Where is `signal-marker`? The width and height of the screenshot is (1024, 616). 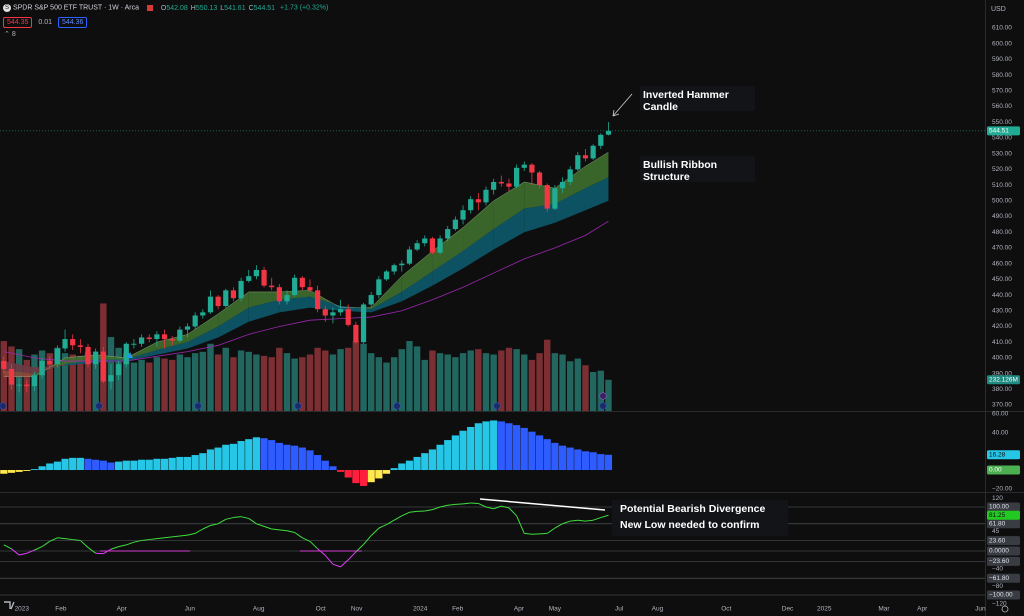 signal-marker is located at coordinates (130, 355).